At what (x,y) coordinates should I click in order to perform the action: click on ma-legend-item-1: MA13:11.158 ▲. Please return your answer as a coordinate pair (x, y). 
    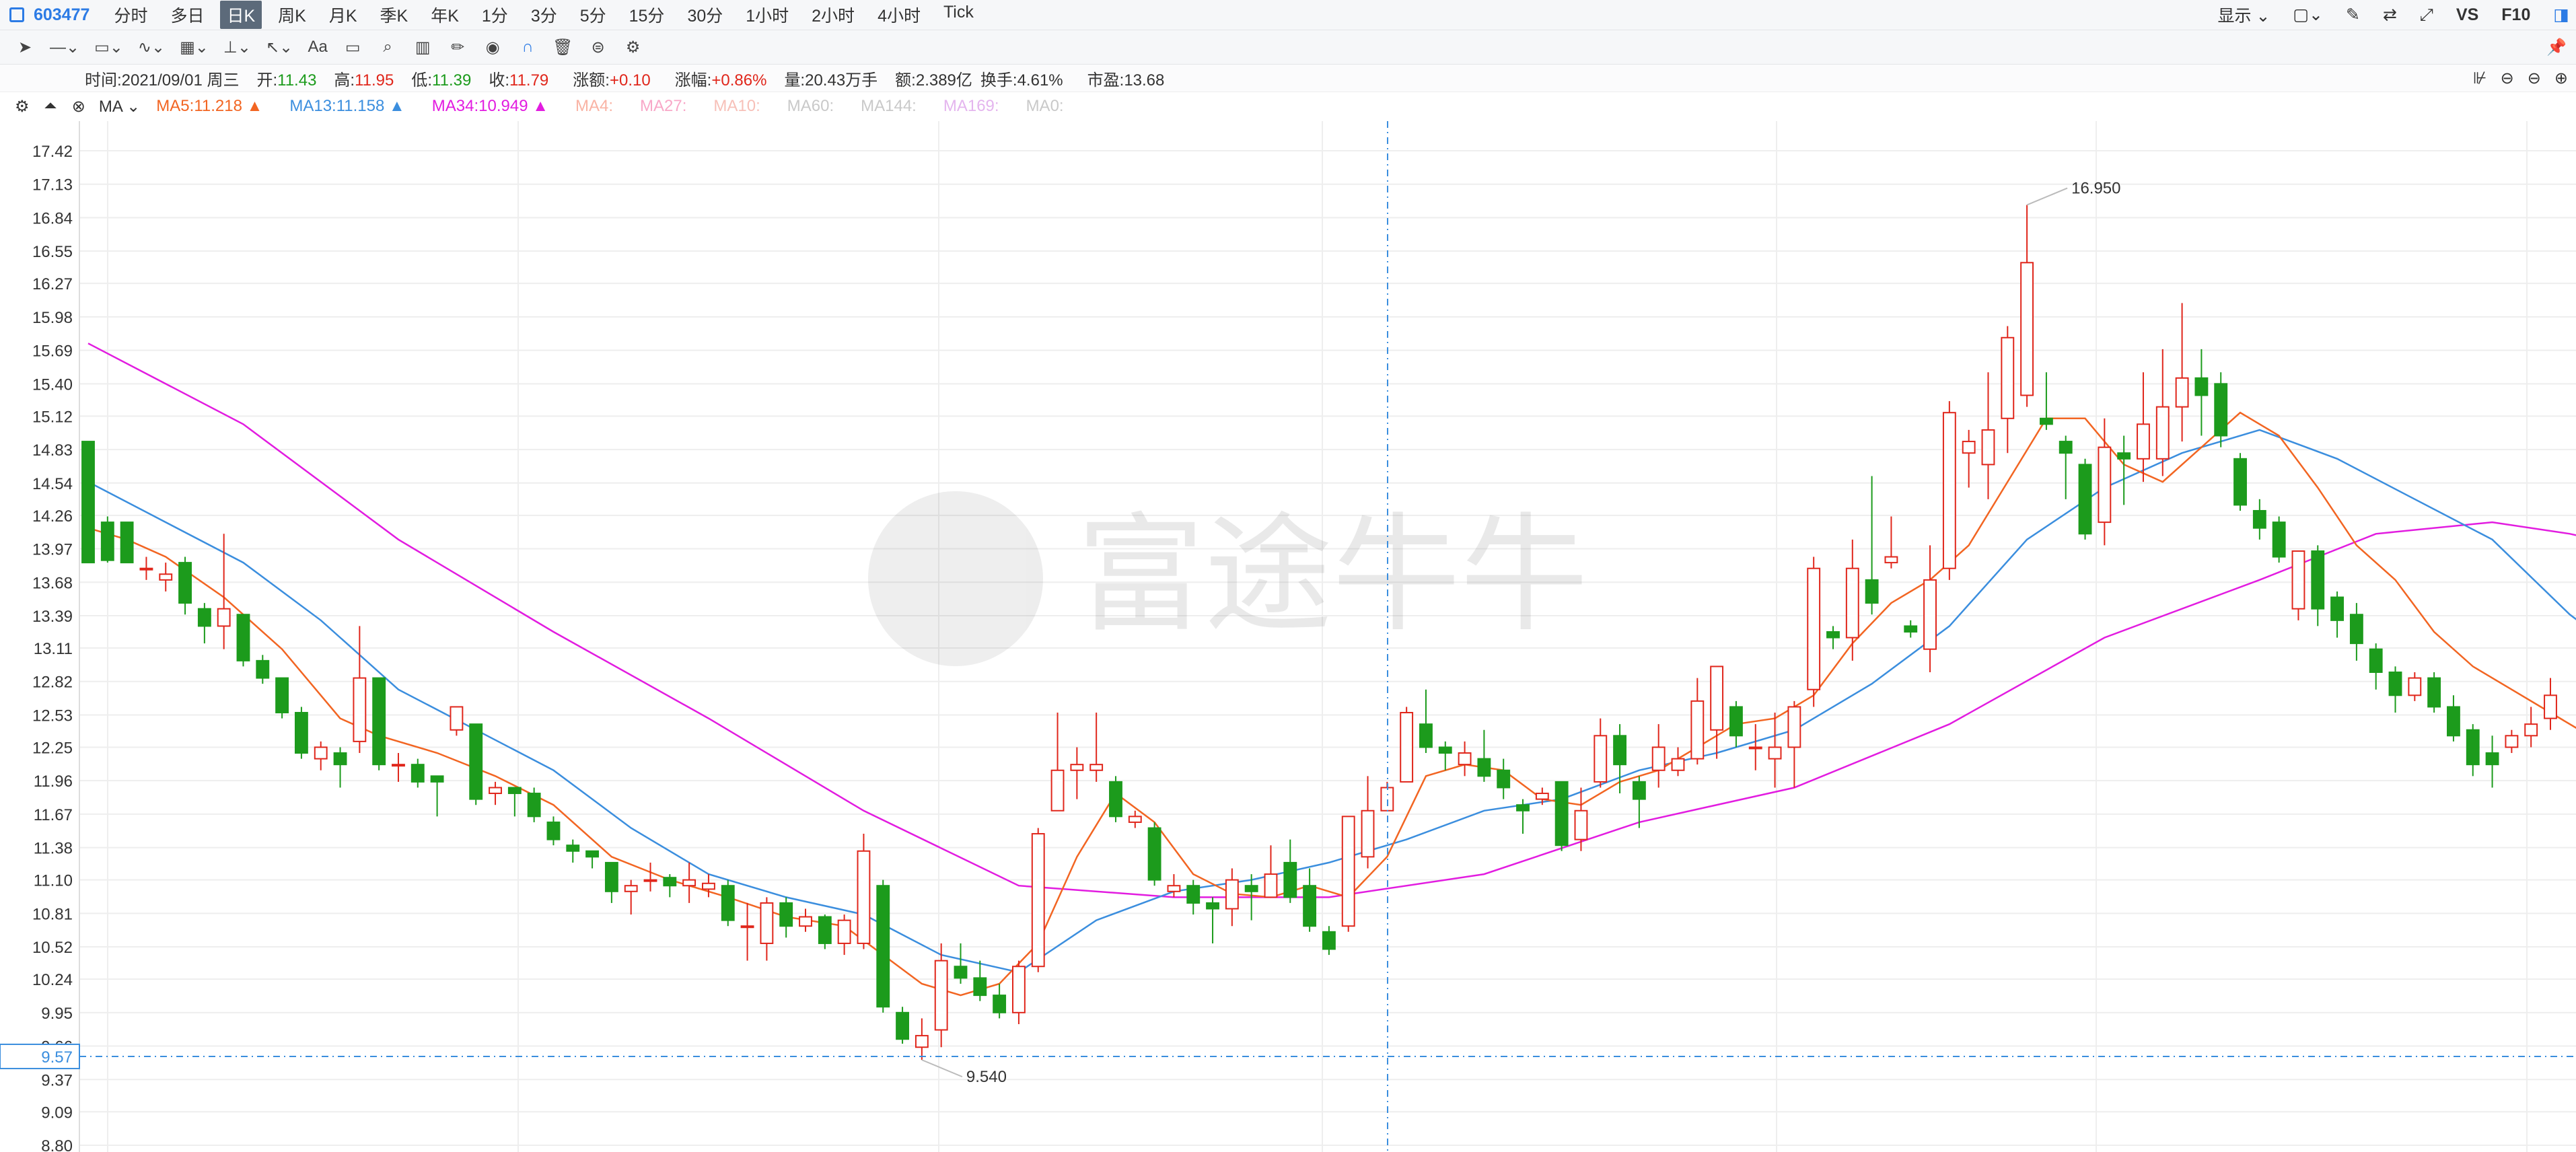
    Looking at the image, I should click on (347, 106).